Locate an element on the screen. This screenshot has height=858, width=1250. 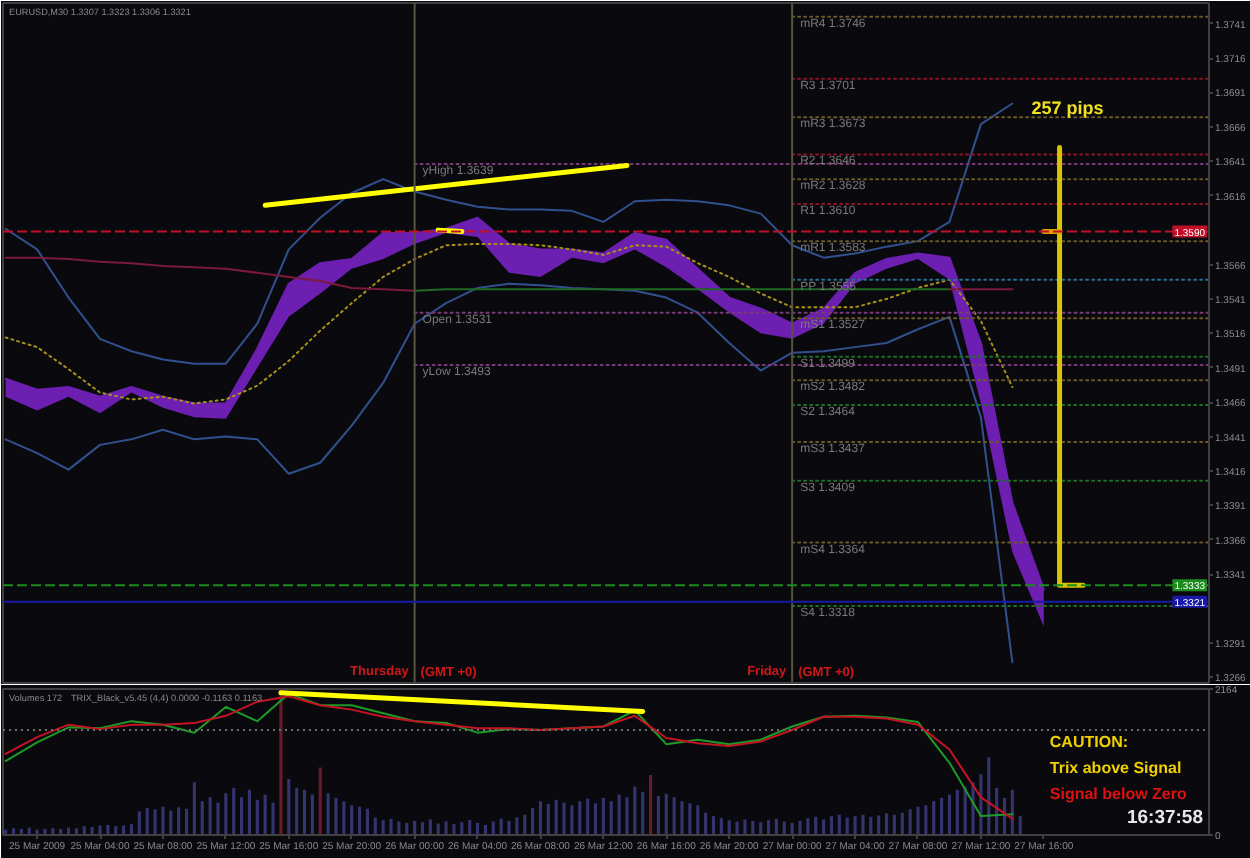
annotation: 257 pips is located at coordinates (1067, 107).